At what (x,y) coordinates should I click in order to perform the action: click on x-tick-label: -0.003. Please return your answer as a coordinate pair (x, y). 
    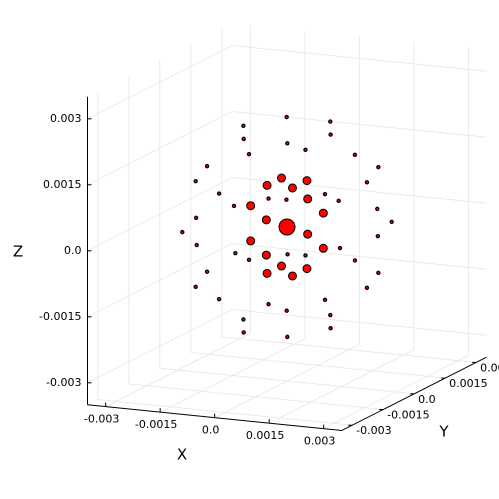
    Looking at the image, I should click on (101, 419).